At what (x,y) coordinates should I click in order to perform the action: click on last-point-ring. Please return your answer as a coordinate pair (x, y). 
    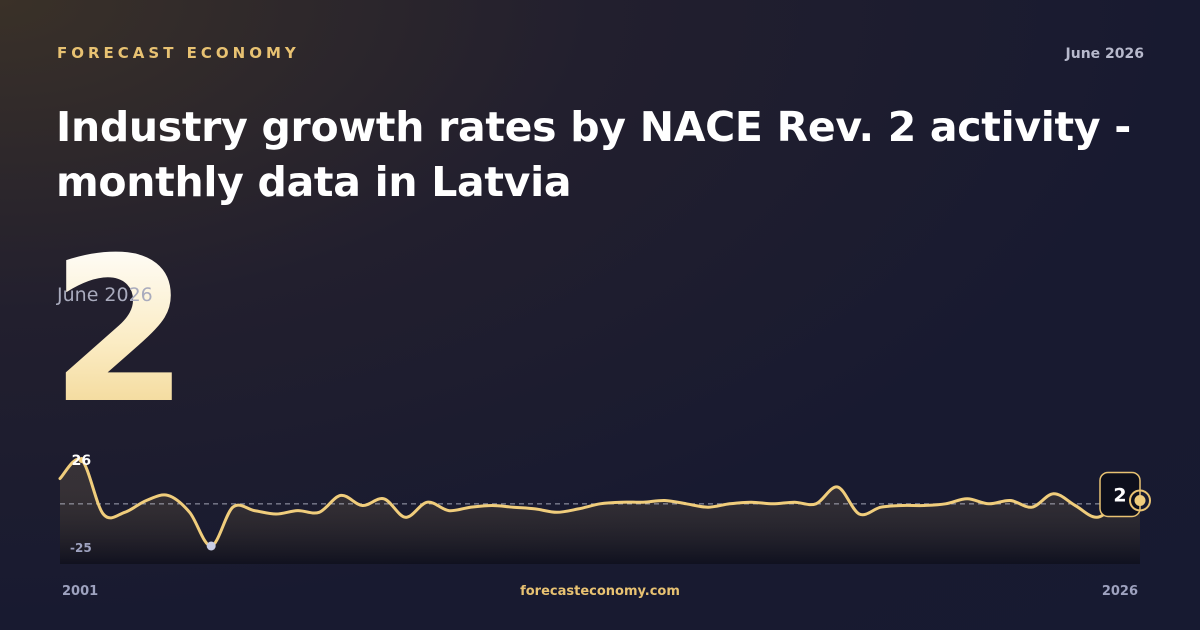
    Looking at the image, I should click on (1140, 500).